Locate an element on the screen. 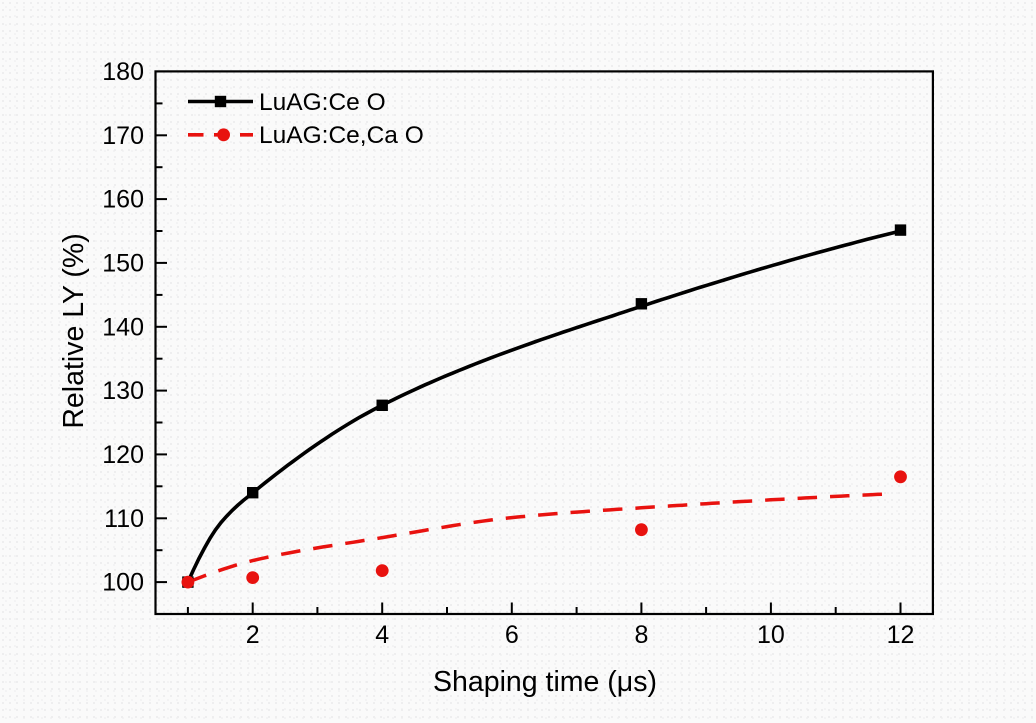  svg-text: Shaping time (μs) is located at coordinates (545, 682).